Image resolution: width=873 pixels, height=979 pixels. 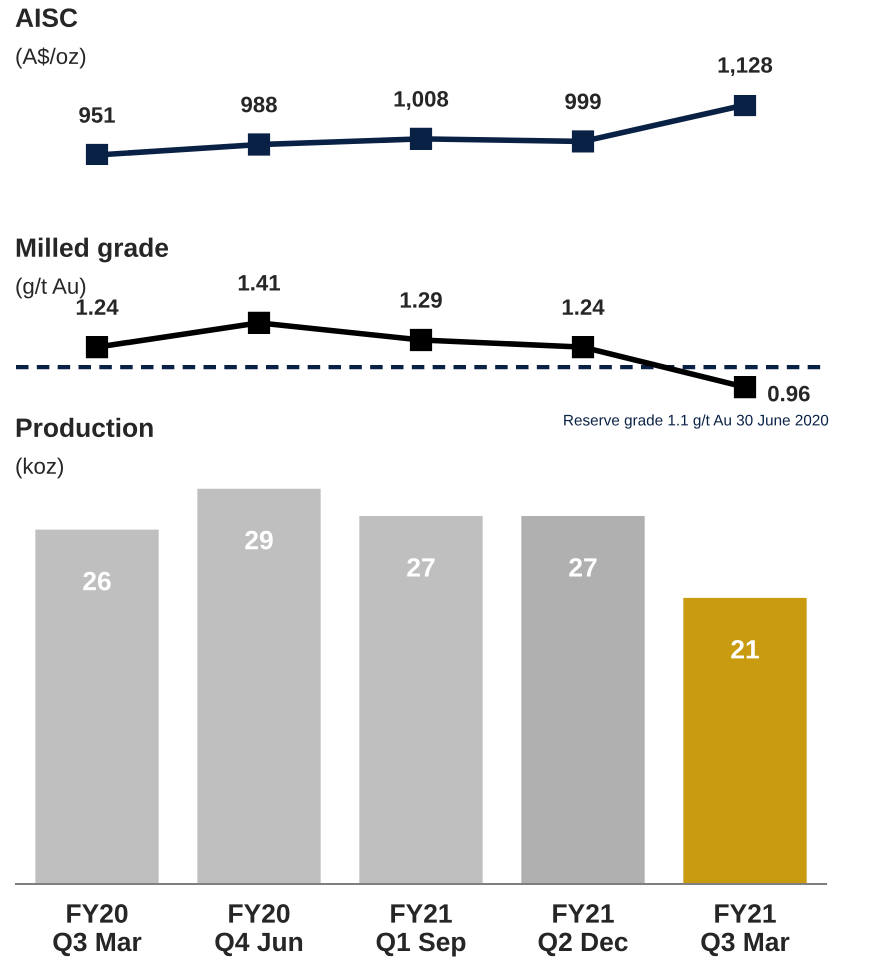 I want to click on data-label: 1.29, so click(x=421, y=300).